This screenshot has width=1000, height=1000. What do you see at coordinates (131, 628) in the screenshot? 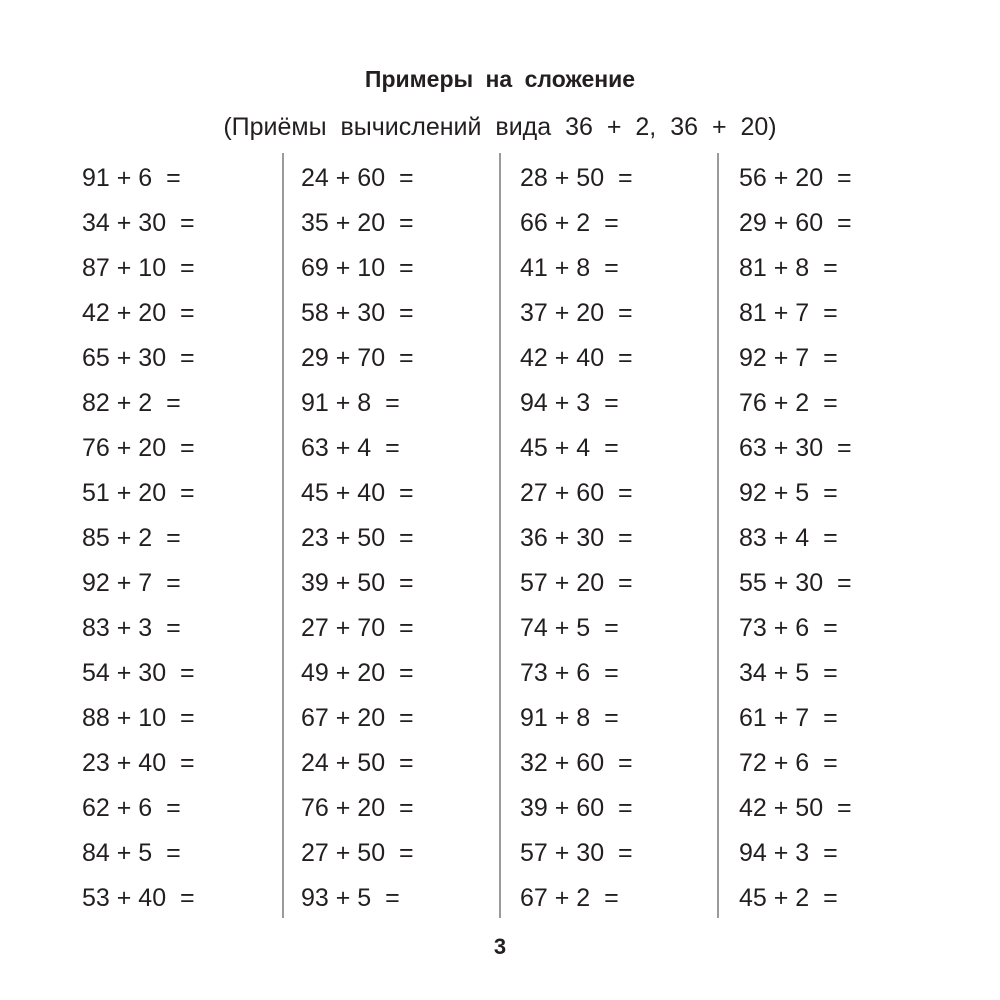
I see `exercise-item: 83 + 3 =` at bounding box center [131, 628].